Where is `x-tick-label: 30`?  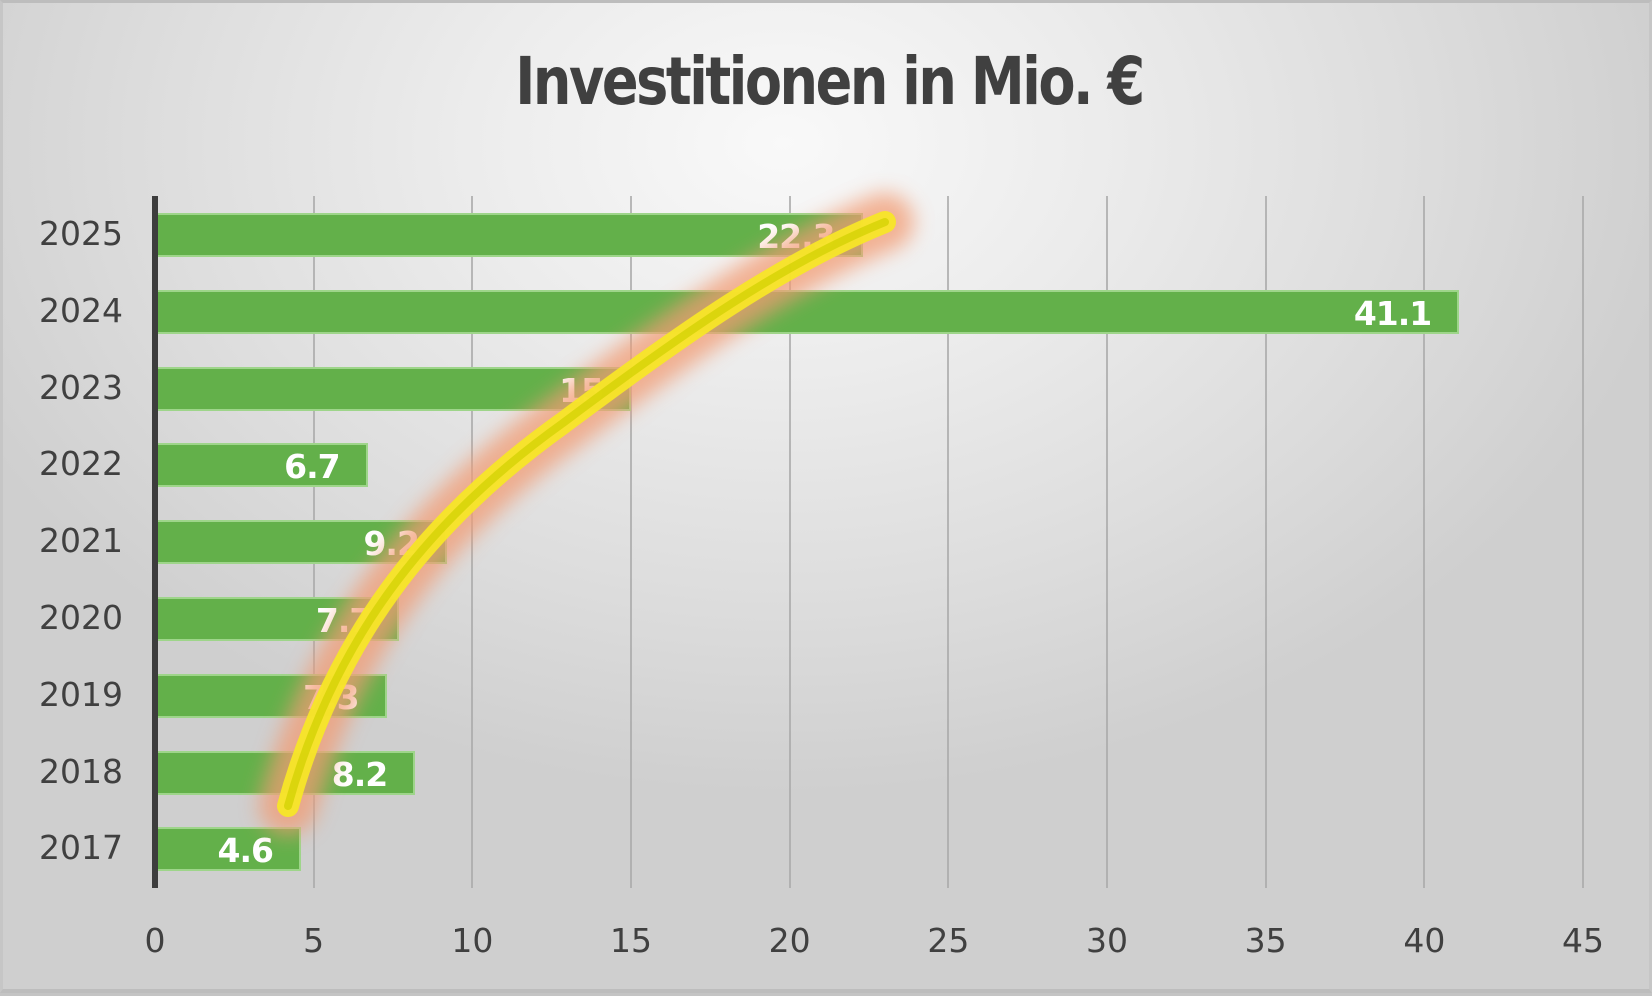 x-tick-label: 30 is located at coordinates (1107, 940).